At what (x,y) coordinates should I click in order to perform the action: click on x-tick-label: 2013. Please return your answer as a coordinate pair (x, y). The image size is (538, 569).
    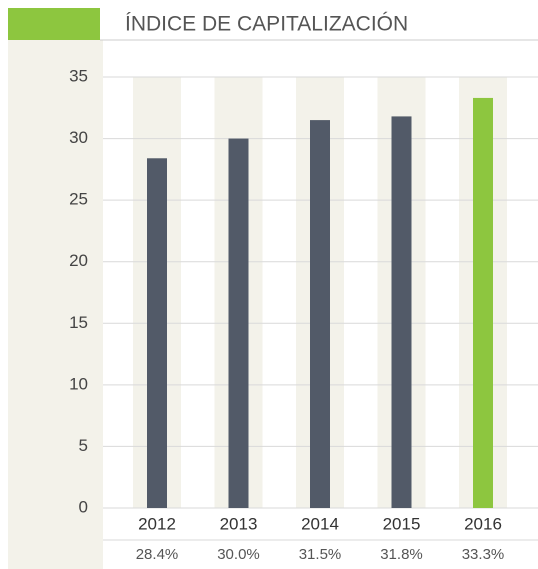
    Looking at the image, I should click on (239, 523).